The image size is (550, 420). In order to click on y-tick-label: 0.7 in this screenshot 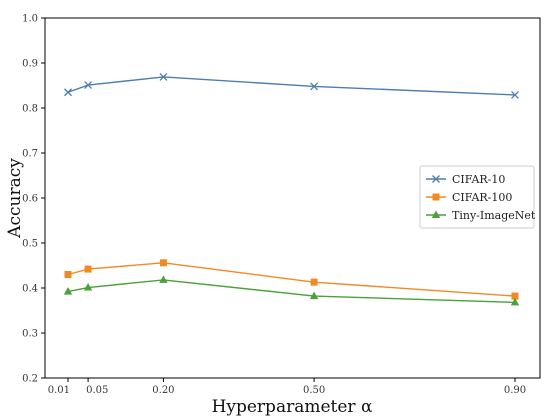, I will do `click(30, 154)`.